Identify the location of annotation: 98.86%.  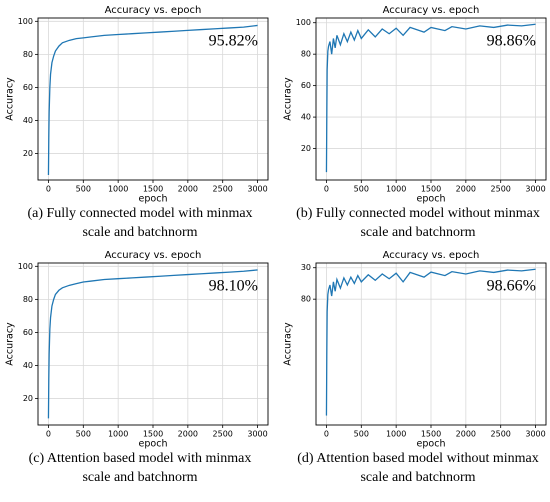
(511, 41).